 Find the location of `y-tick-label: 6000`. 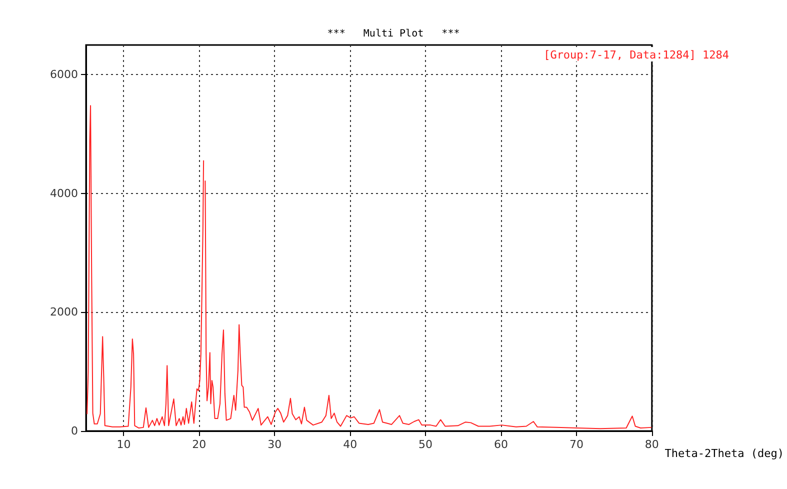

y-tick-label: 6000 is located at coordinates (64, 75).